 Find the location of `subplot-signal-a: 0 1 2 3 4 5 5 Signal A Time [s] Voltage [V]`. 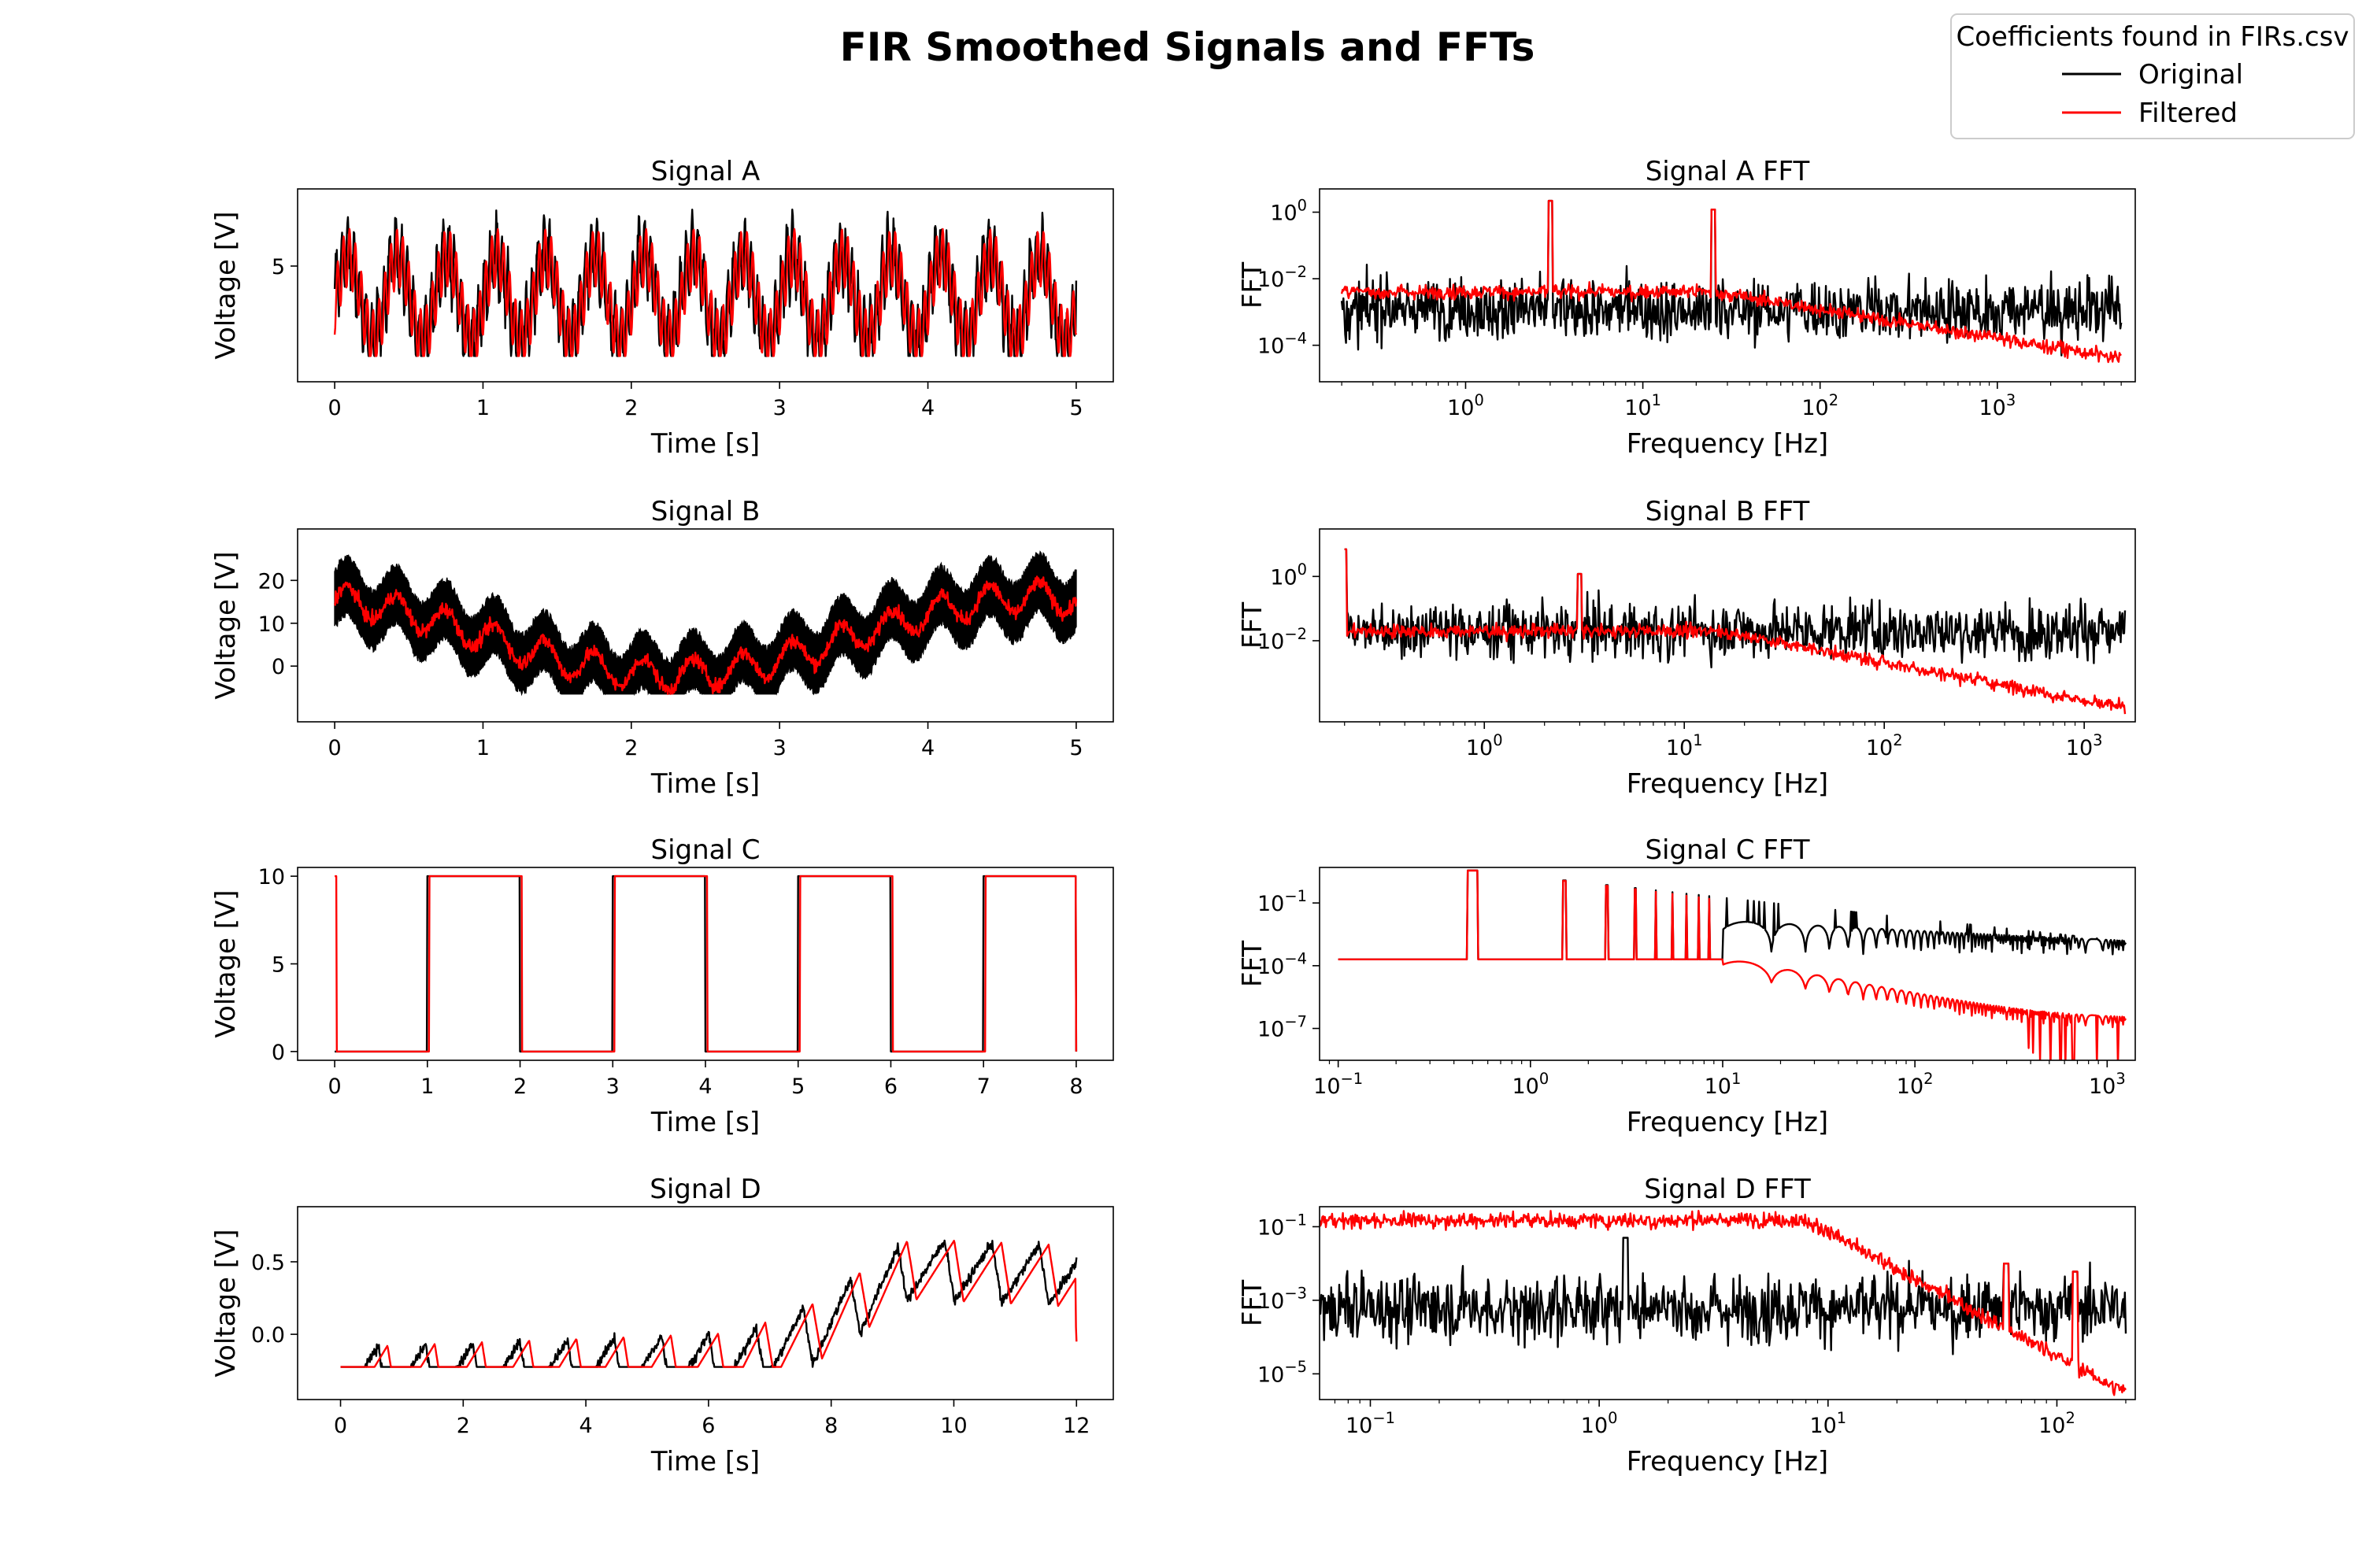

subplot-signal-a: 0 1 2 3 4 5 5 Signal A Time [s] Voltage [V] is located at coordinates (662, 308).